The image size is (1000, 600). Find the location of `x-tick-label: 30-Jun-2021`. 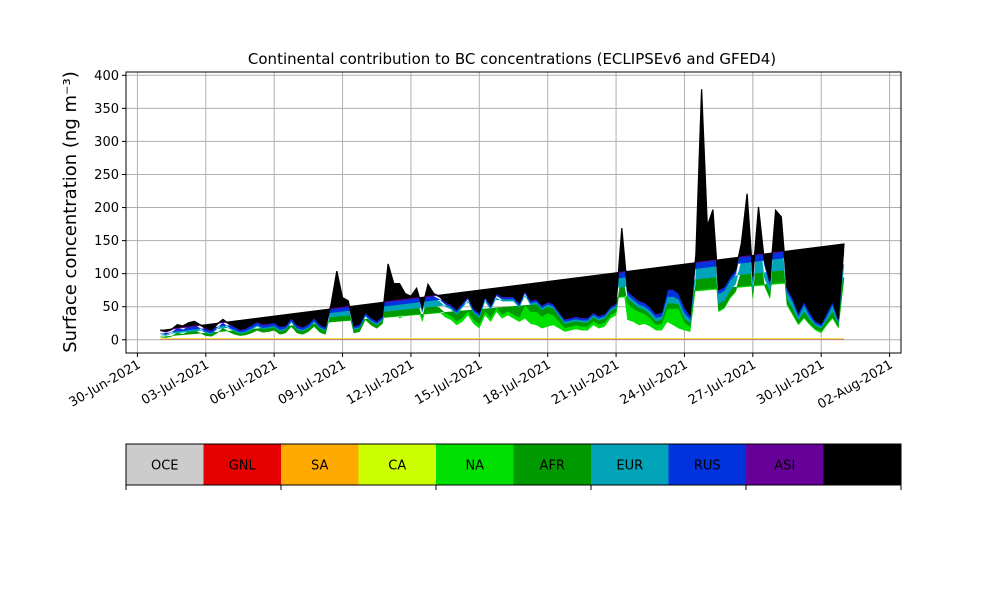

x-tick-label: 30-Jun-2021 is located at coordinates (105, 383).